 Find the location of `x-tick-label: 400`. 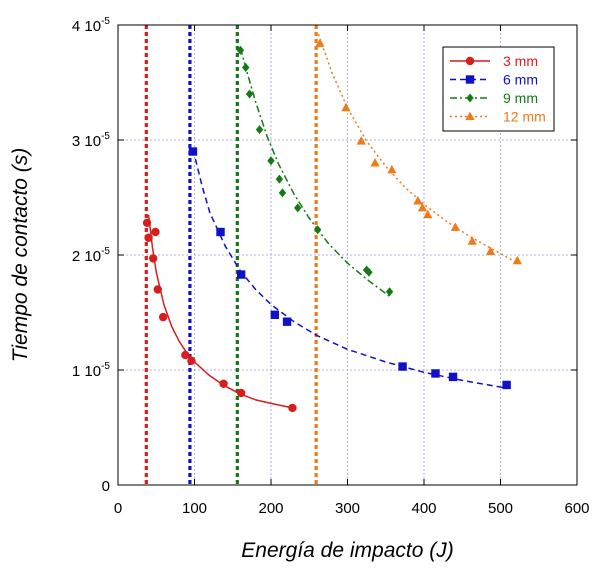

x-tick-label: 400 is located at coordinates (423, 508).